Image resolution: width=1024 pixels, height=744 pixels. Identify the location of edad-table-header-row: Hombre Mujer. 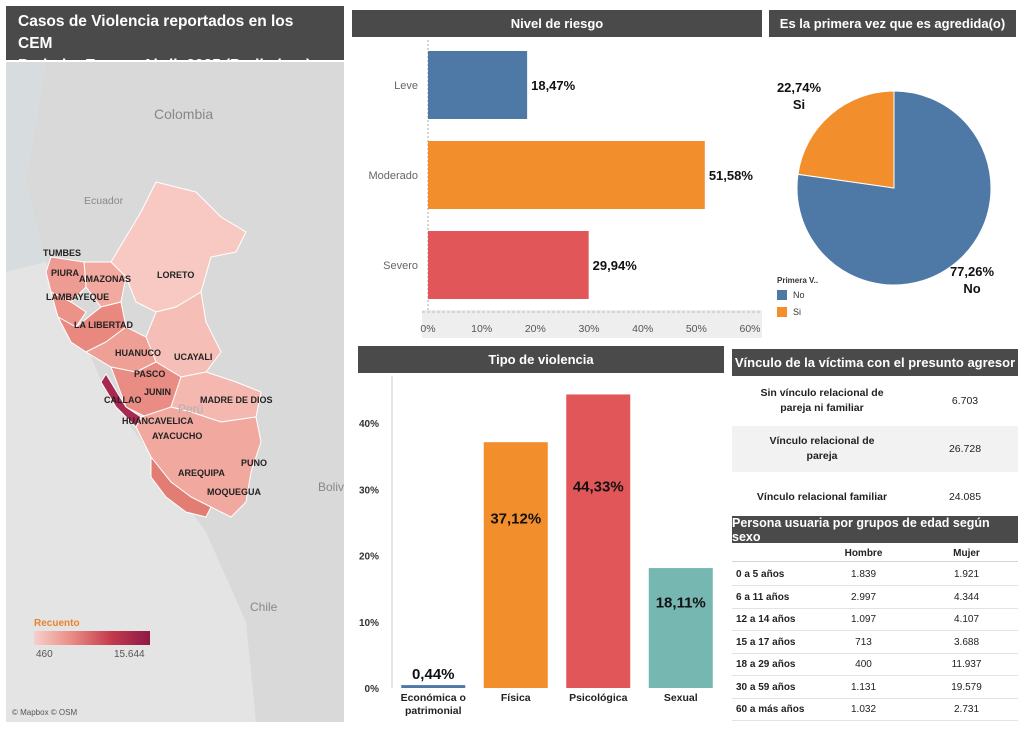
(875, 554).